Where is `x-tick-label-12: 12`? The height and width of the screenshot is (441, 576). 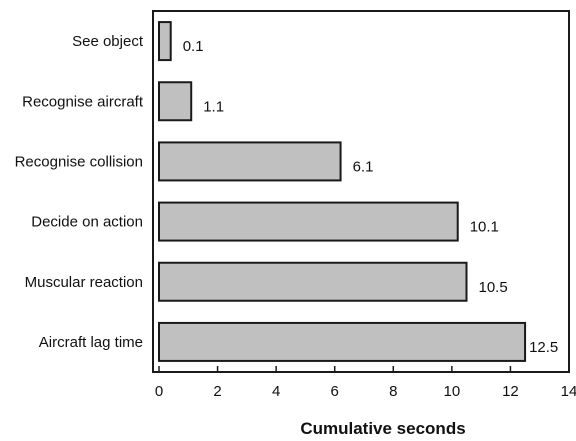
x-tick-label-12: 12 is located at coordinates (510, 391).